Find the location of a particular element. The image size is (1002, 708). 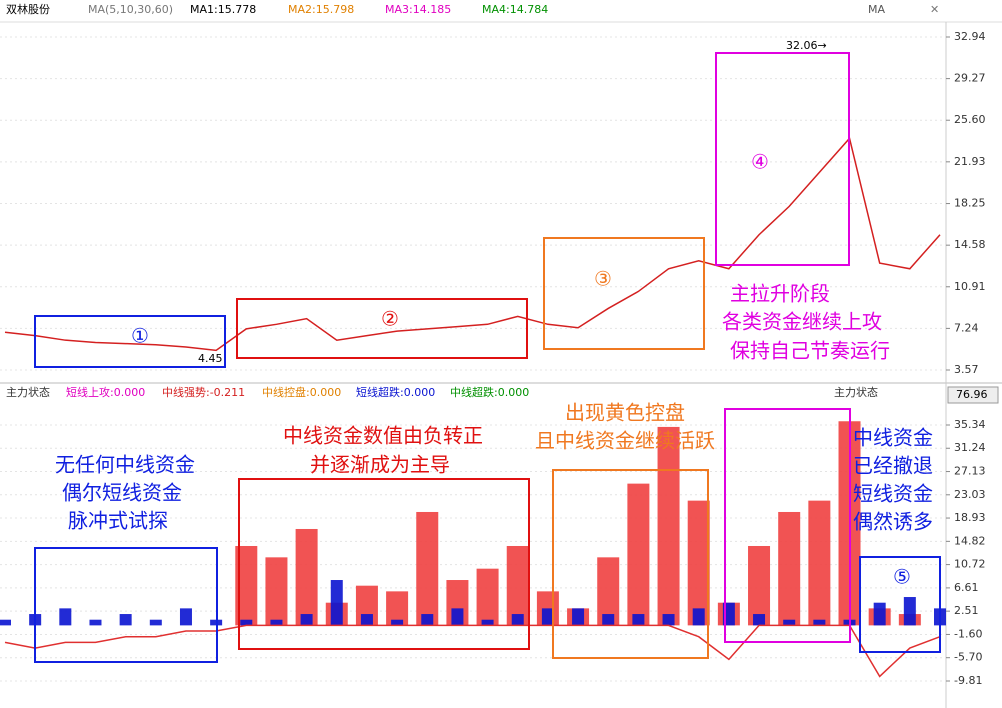

y-tick-label: 10.72 is located at coordinates (970, 564).